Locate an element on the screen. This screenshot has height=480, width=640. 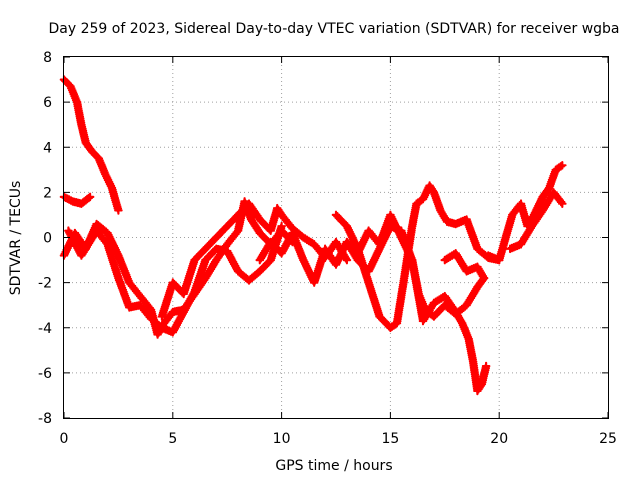
x-tick-label: 10 is located at coordinates (282, 439).